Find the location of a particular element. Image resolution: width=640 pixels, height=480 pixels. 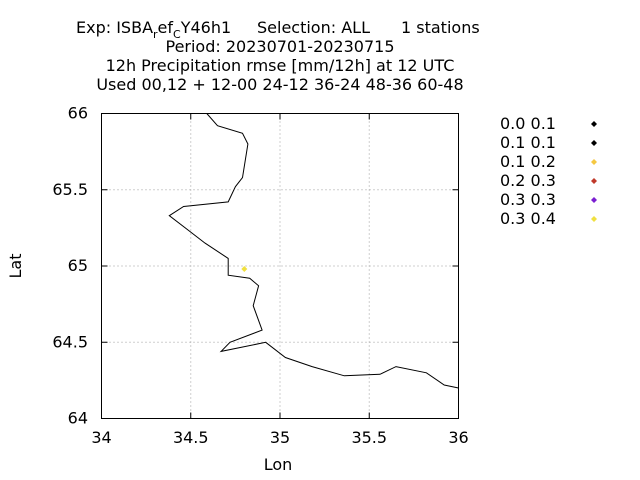

x-tick-label: 34 is located at coordinates (101, 437).